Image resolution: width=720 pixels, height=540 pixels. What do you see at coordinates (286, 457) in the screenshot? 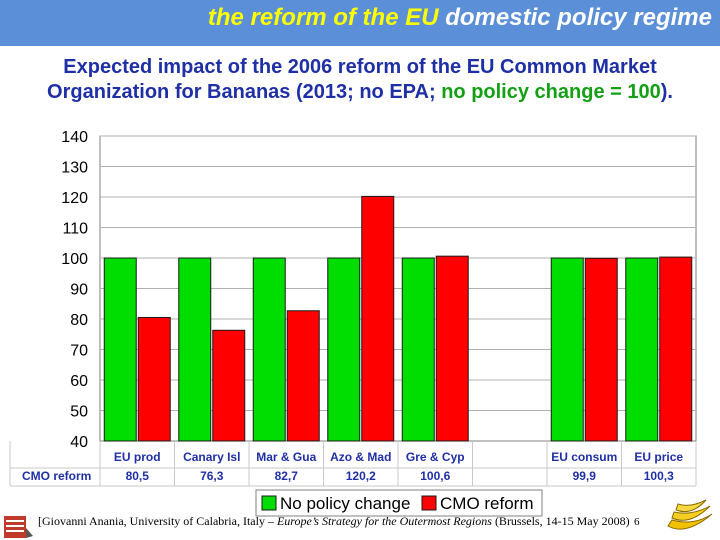
I see `category-label: Mar & Gua` at bounding box center [286, 457].